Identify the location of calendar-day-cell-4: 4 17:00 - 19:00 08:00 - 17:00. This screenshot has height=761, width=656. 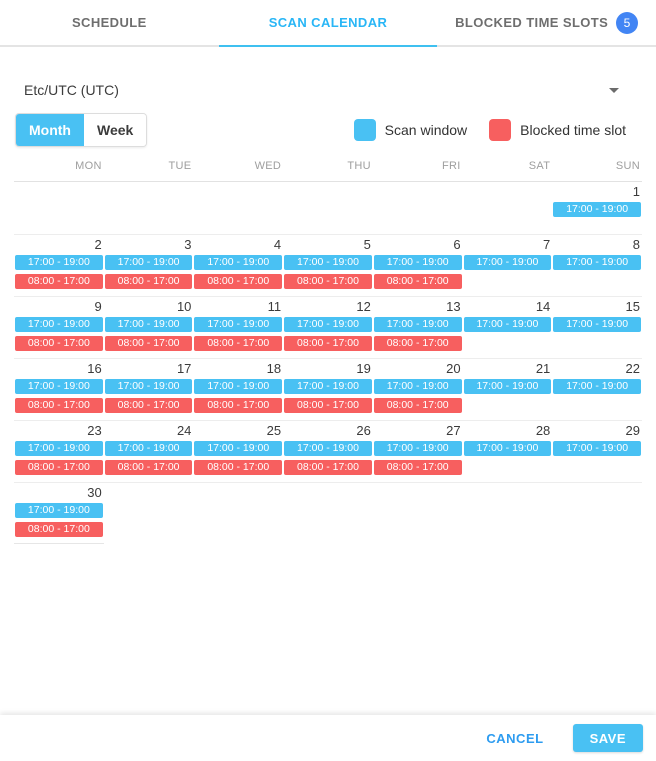
(238, 265).